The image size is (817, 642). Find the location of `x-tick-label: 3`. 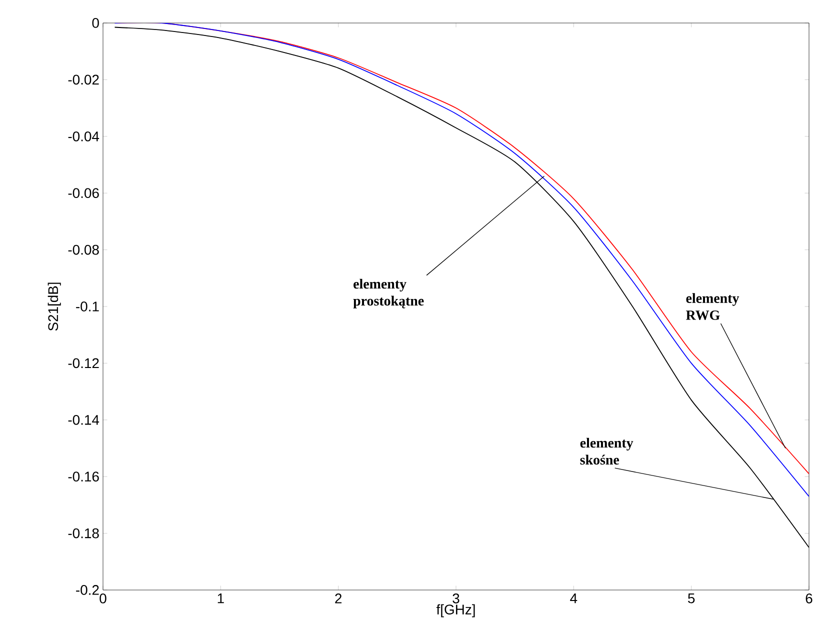

x-tick-label: 3 is located at coordinates (456, 599).